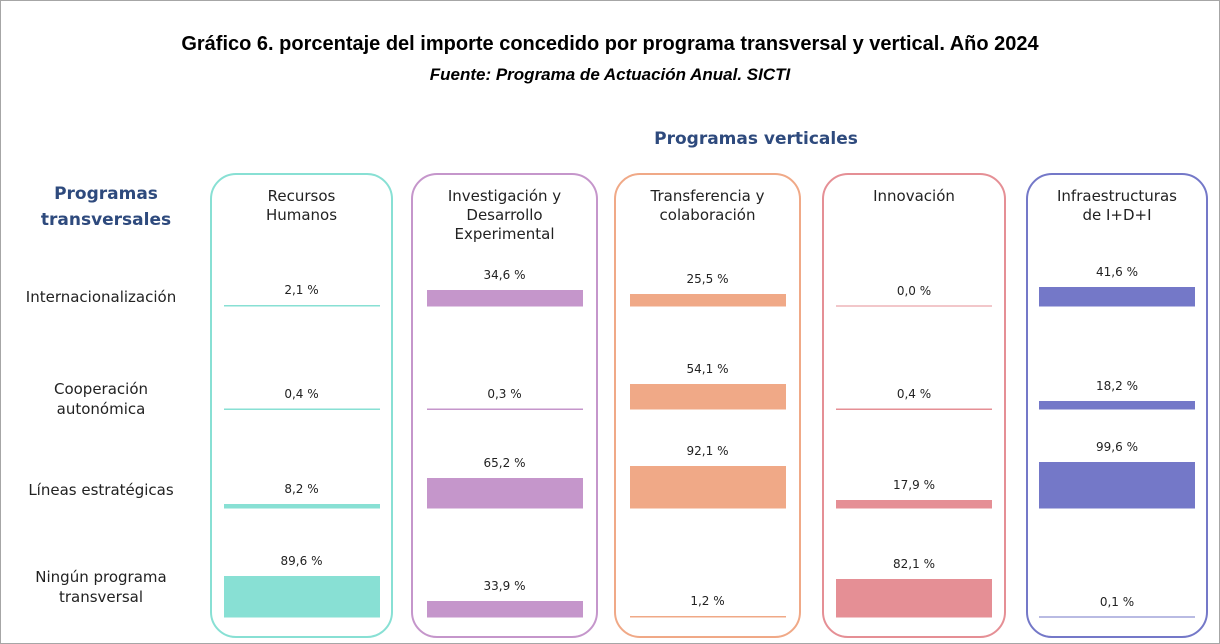 The width and height of the screenshot is (1220, 644). Describe the element at coordinates (301, 290) in the screenshot. I see `value-label: 2,1 %` at that location.